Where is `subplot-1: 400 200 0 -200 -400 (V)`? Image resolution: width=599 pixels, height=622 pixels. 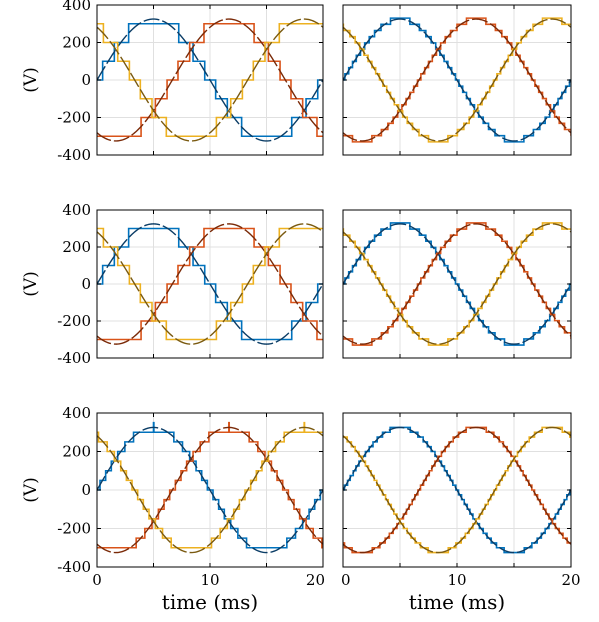 subplot-1: 400 200 0 -200 -400 (V) is located at coordinates (172, 82).